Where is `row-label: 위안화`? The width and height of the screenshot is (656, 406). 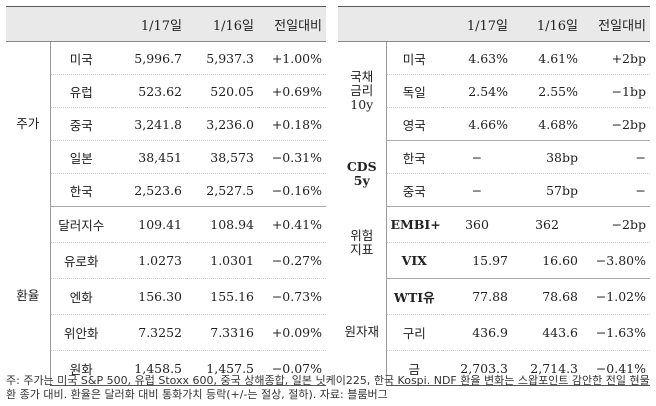 row-label: 위안화 is located at coordinates (80, 332).